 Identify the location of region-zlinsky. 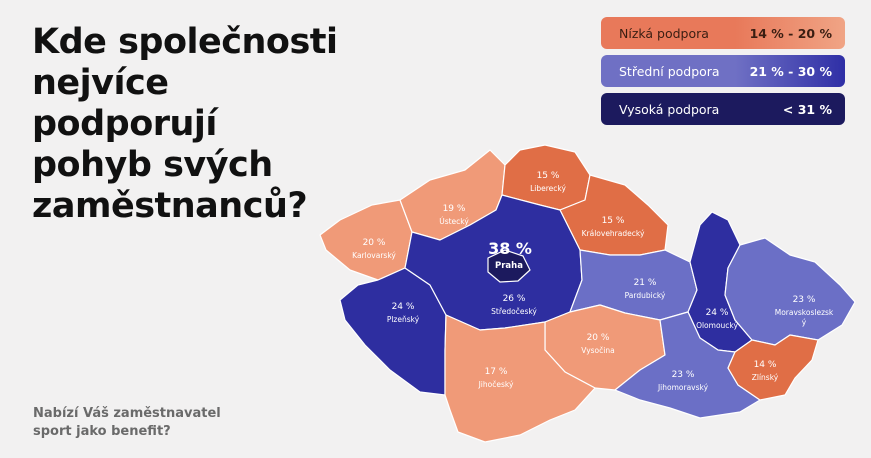
(773, 367).